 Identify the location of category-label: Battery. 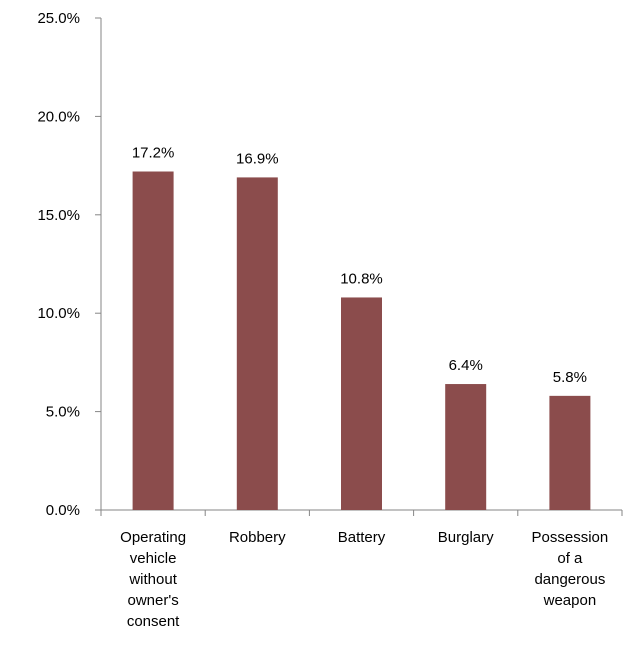
(362, 537).